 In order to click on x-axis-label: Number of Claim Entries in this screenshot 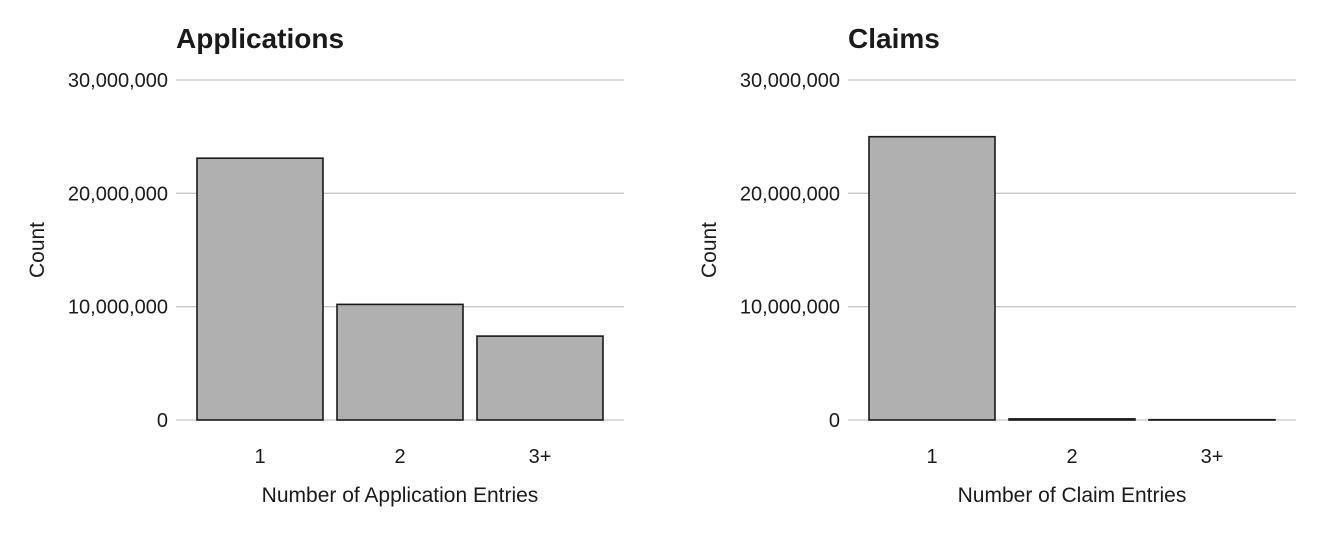, I will do `click(1072, 495)`.